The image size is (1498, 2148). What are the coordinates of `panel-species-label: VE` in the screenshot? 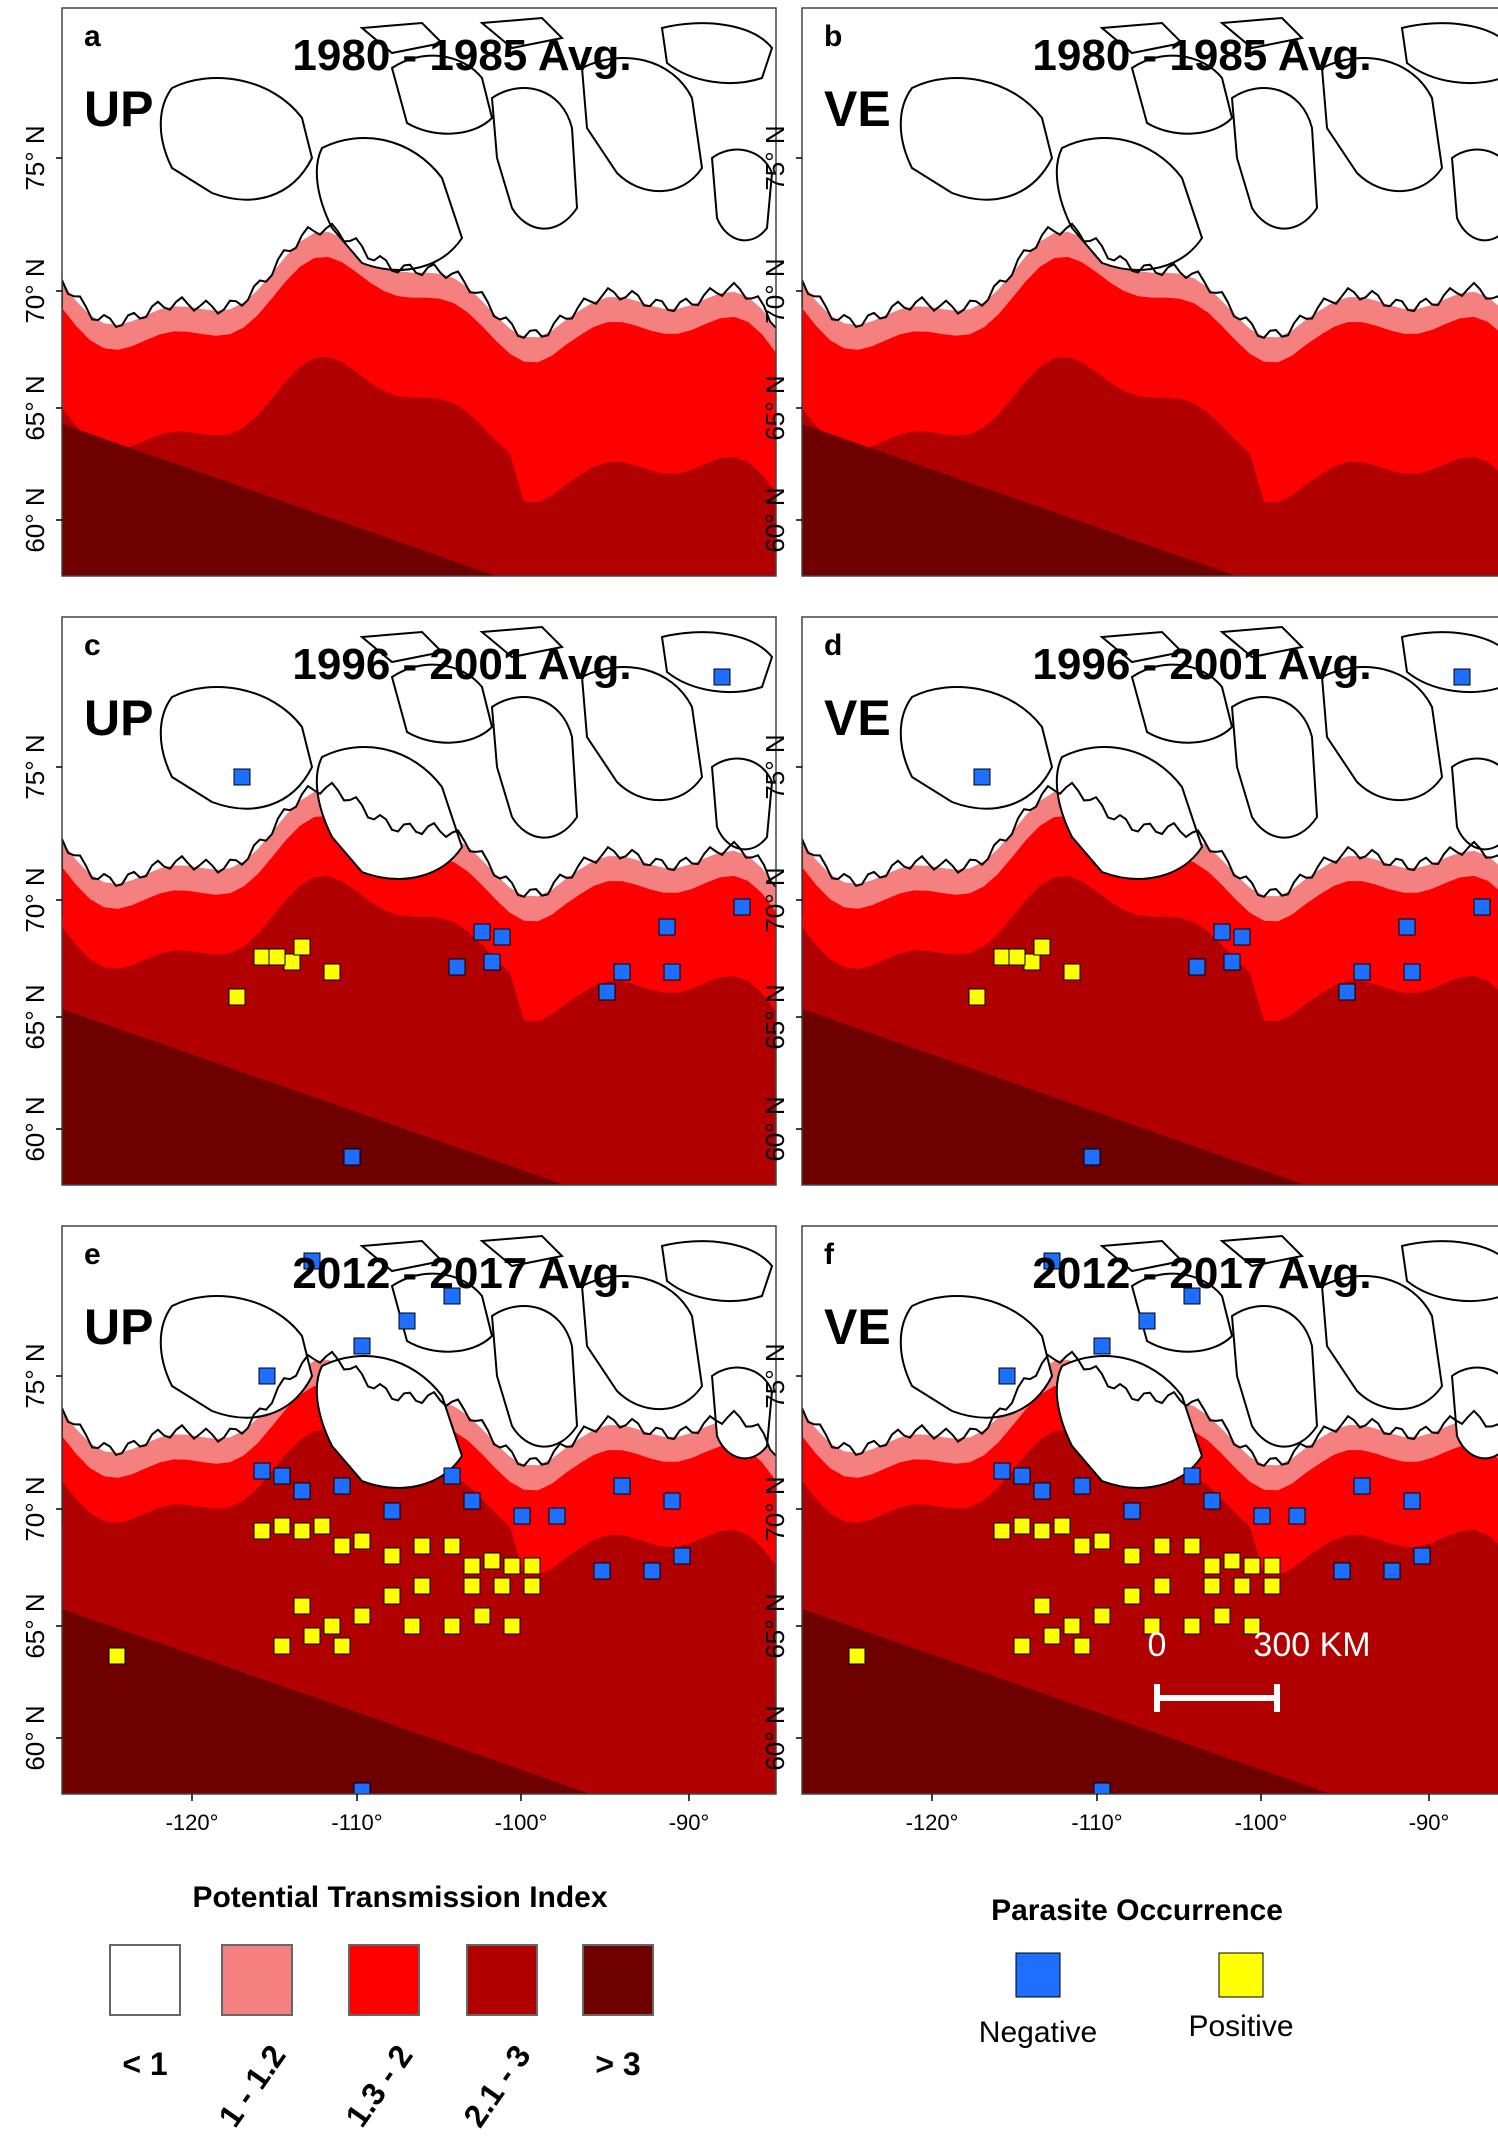 It's located at (857, 1327).